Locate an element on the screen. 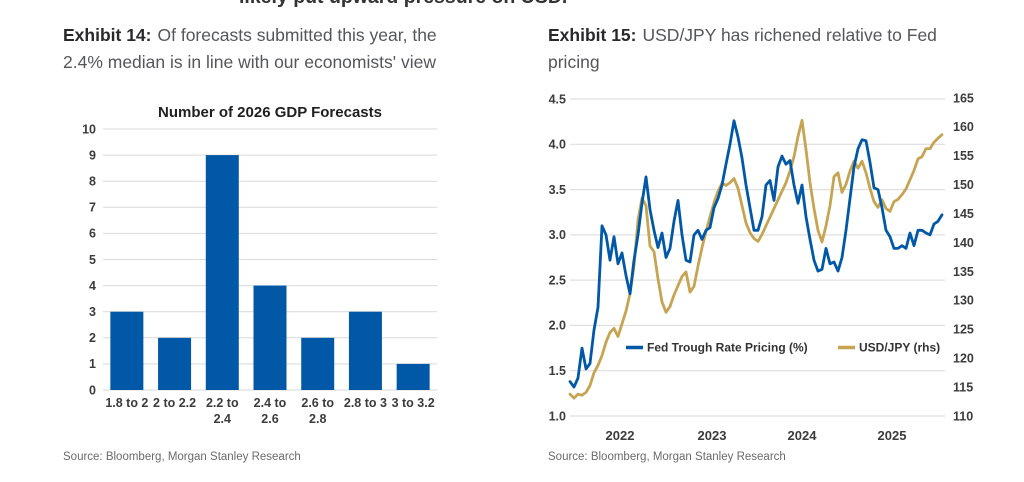  bar-chart-title: Number of 2026 GDP Forecasts is located at coordinates (270, 112).